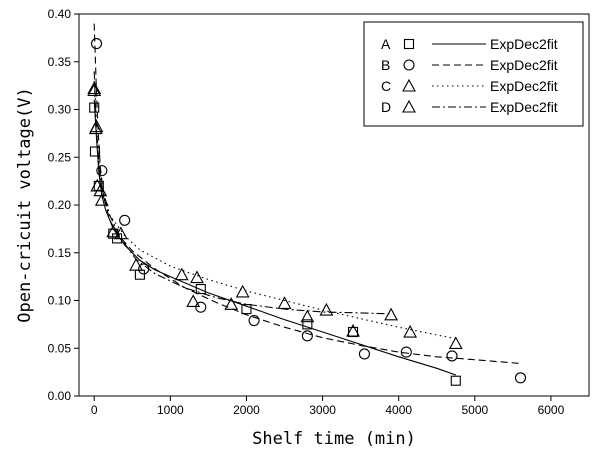 The height and width of the screenshot is (453, 597). I want to click on y-tick-label: 0.15, so click(60, 253).